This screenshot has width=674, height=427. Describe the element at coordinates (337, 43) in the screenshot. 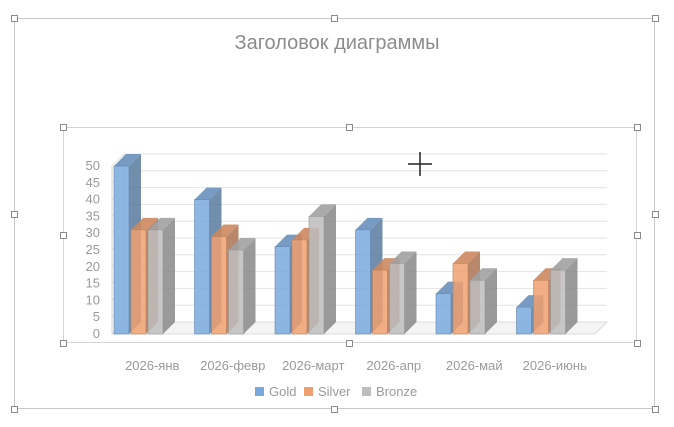

I see `chart-title: Заголовок диаграммы` at that location.